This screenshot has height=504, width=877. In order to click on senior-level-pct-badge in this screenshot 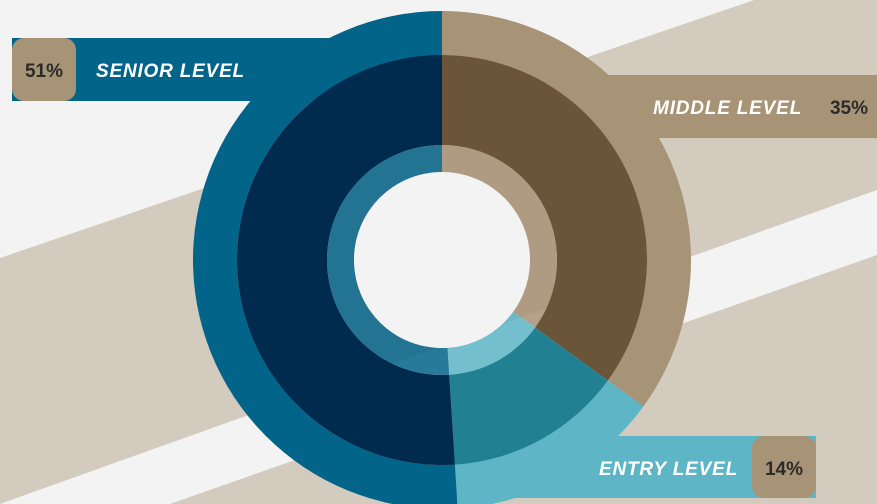, I will do `click(44, 69)`.